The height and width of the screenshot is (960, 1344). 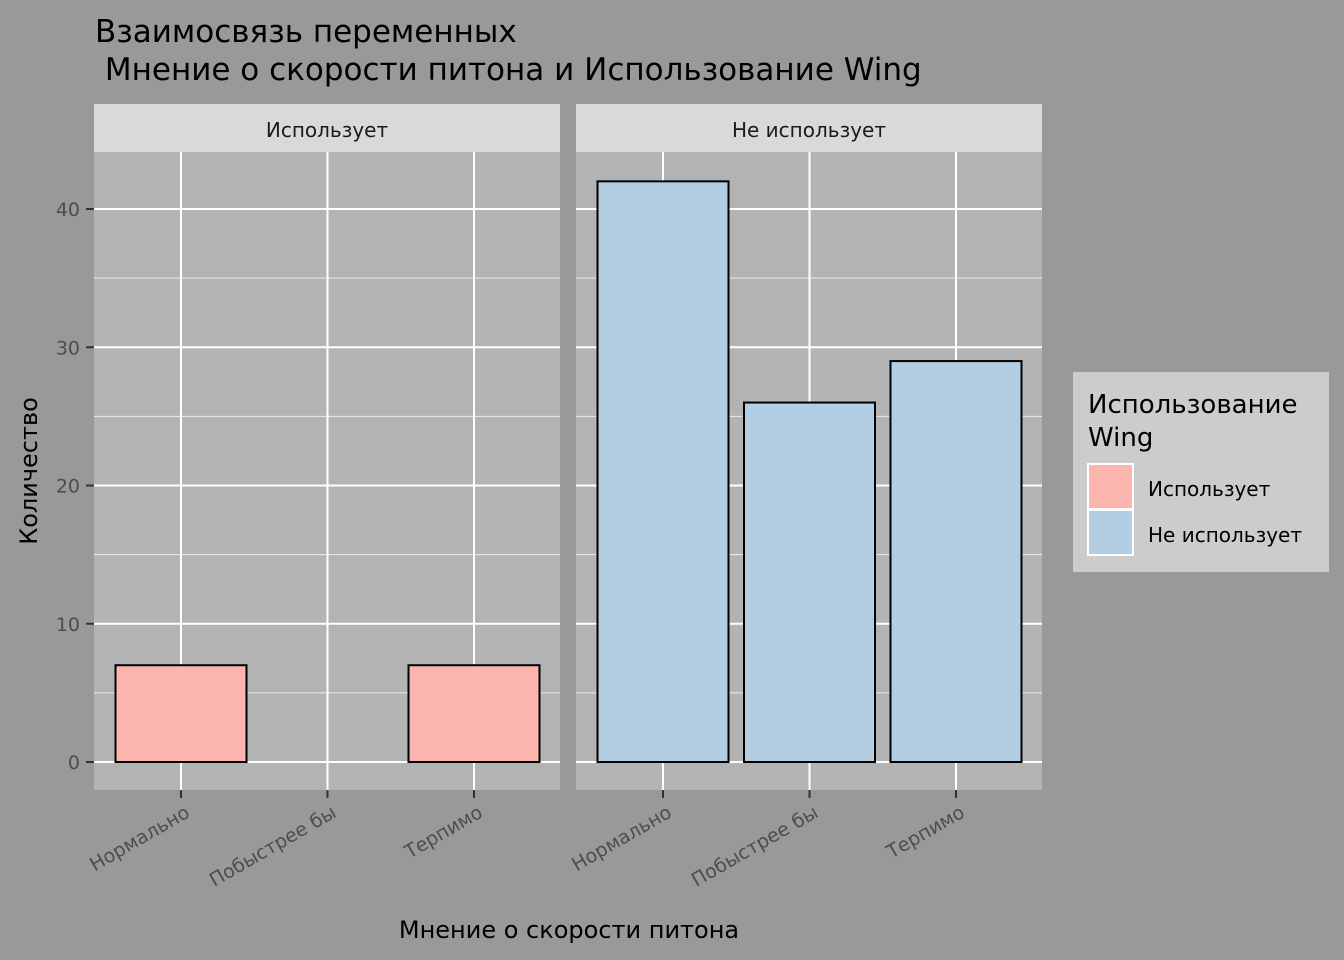 I want to click on legend-key-not-uses, so click(x=1110, y=532).